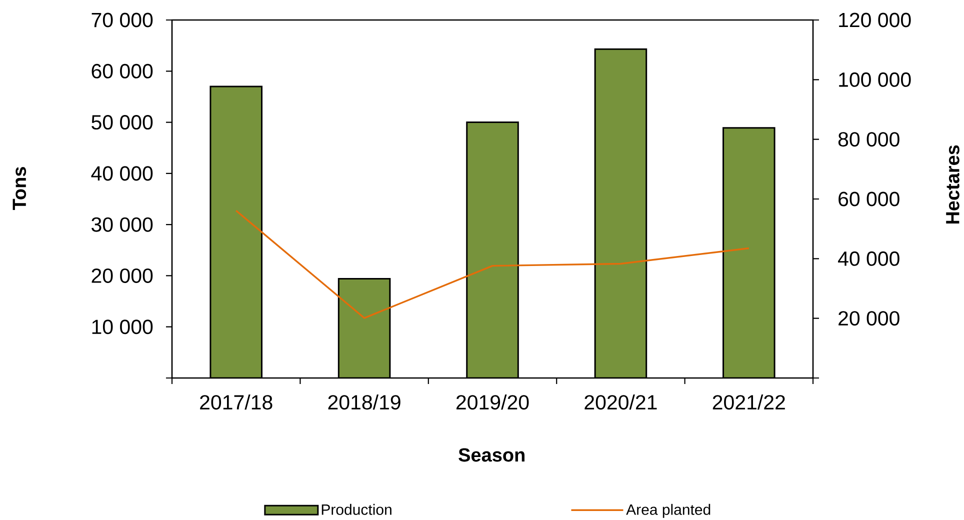 Image resolution: width=964 pixels, height=520 pixels. I want to click on x-axis-title: Season, so click(491, 455).